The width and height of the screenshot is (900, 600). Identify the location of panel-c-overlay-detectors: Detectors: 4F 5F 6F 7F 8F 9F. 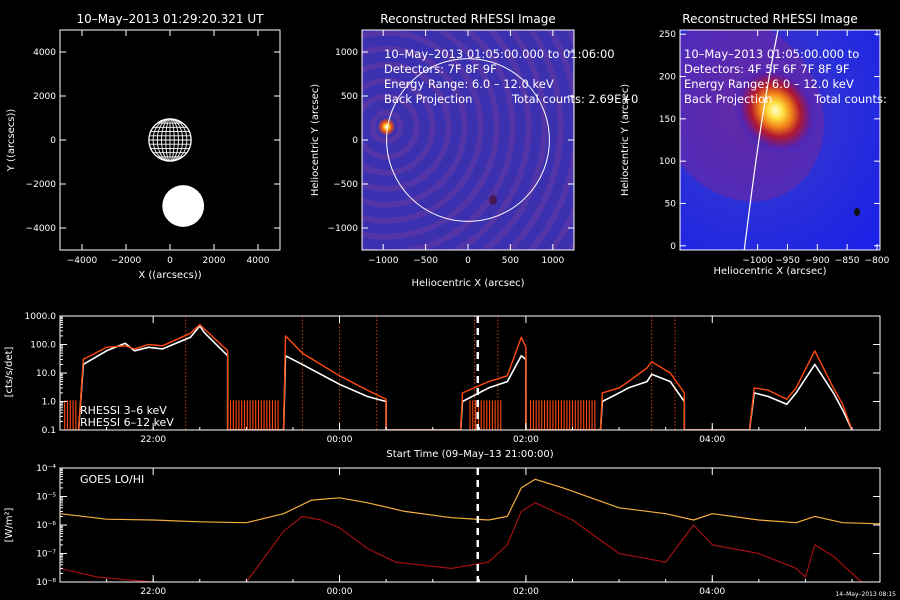
(767, 69).